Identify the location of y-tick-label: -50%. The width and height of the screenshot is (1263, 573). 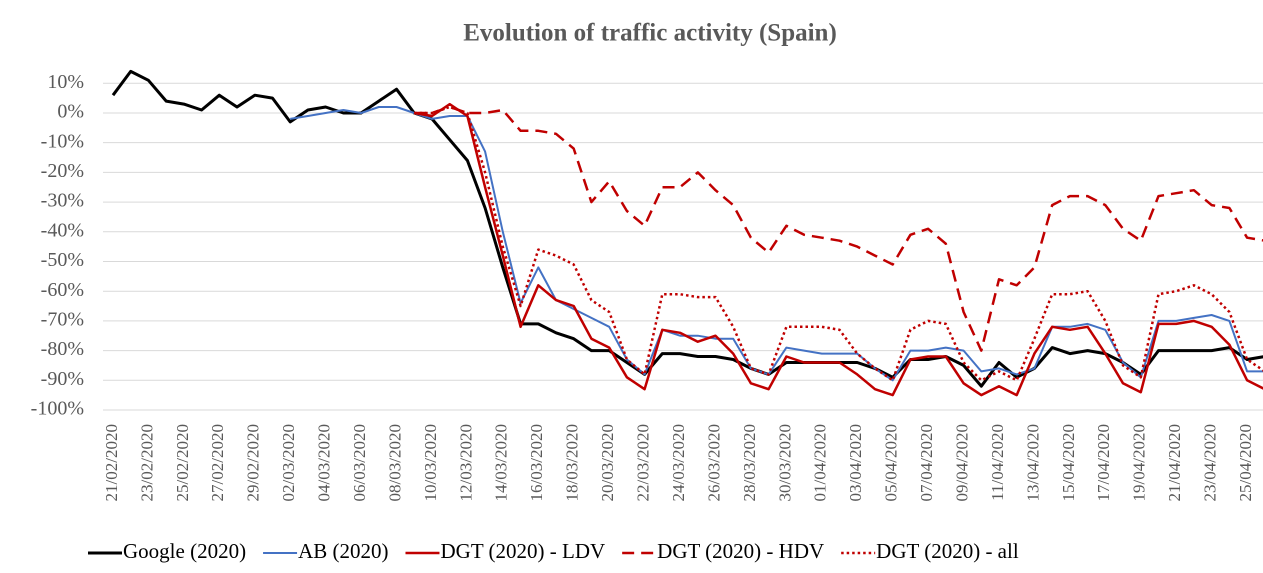
(62, 260).